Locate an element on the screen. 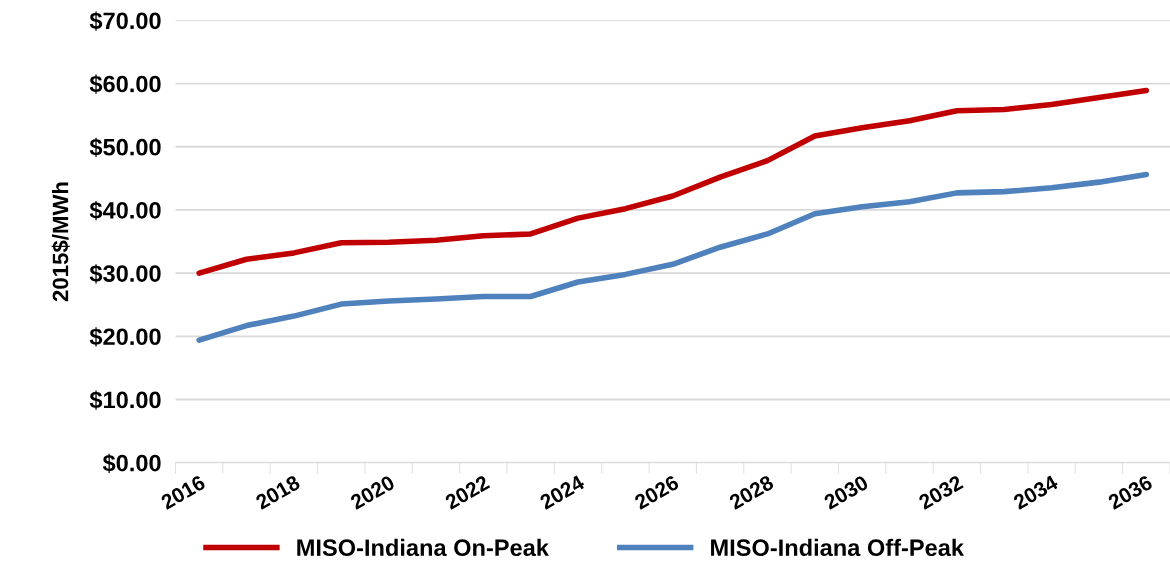 Image resolution: width=1170 pixels, height=582 pixels. legend-label: MISO-Indiana On-Peak is located at coordinates (423, 547).